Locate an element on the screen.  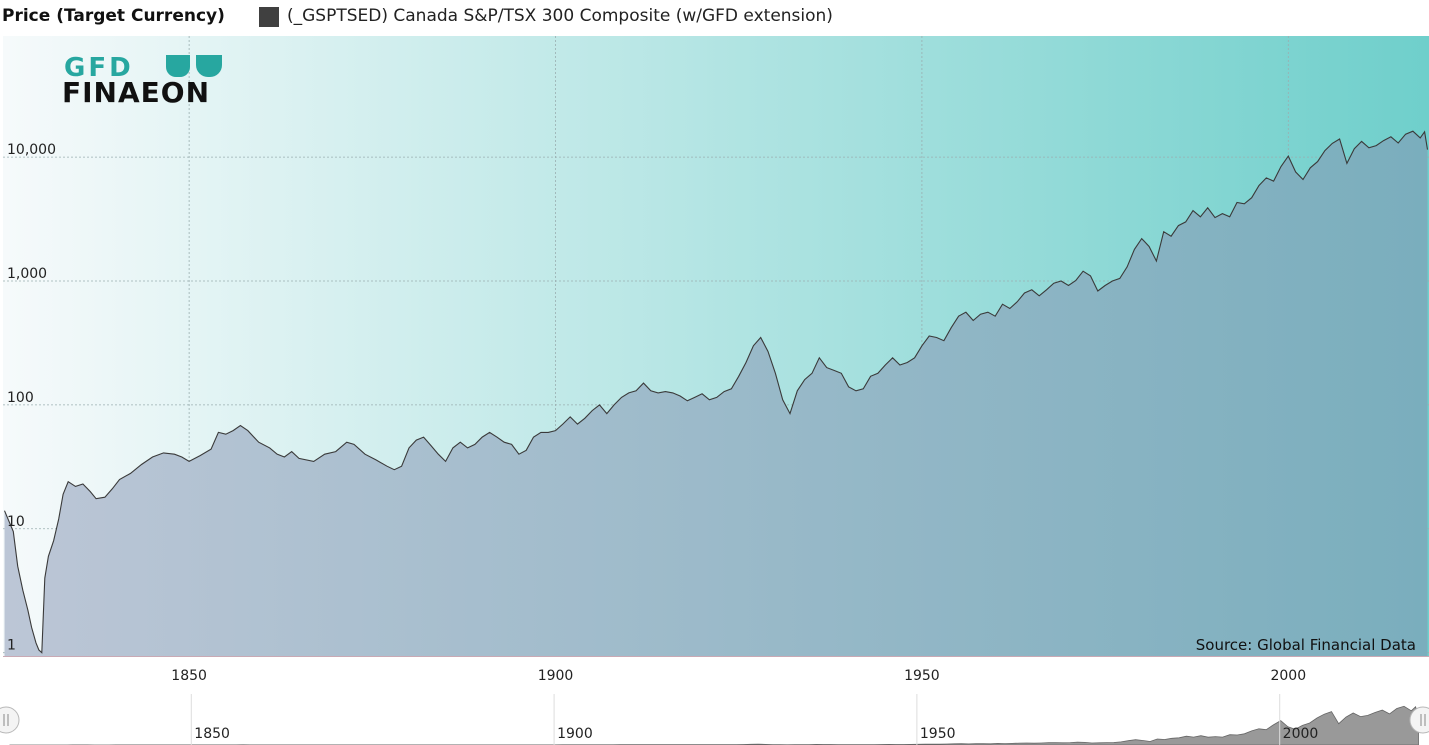
navigator-tick-label: 2000 is located at coordinates (1301, 734).